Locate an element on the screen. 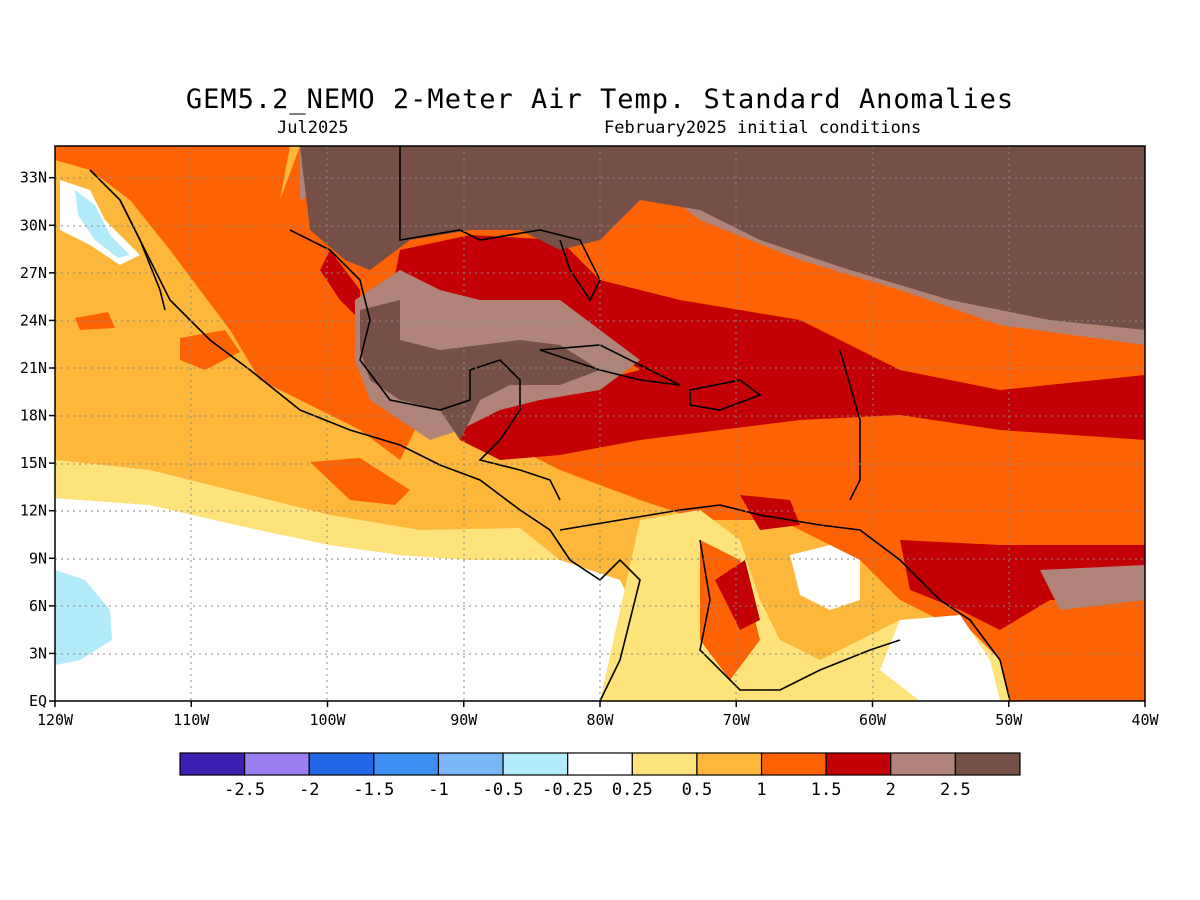 The width and height of the screenshot is (1200, 900). lat-tick-label: 3N is located at coordinates (38, 653).